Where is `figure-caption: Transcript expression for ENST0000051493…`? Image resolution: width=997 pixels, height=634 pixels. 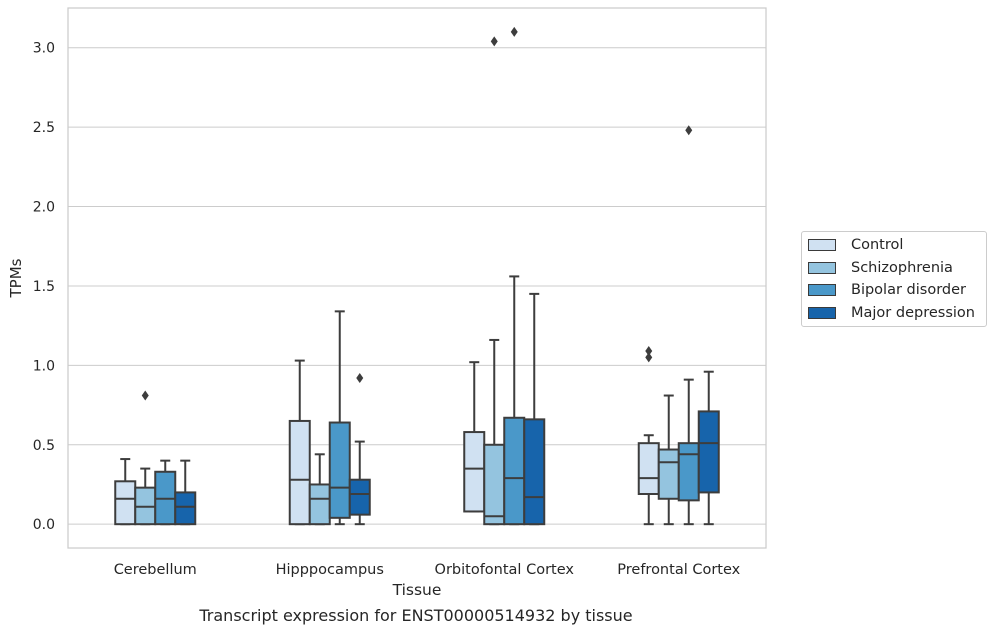 figure-caption: Transcript expression for ENST0000051493… is located at coordinates (416, 615).